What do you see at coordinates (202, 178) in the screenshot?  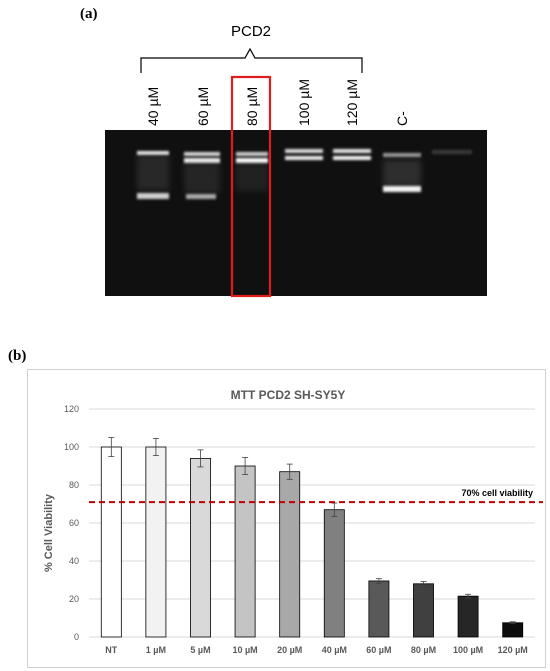 I see `band-lane2-smear` at bounding box center [202, 178].